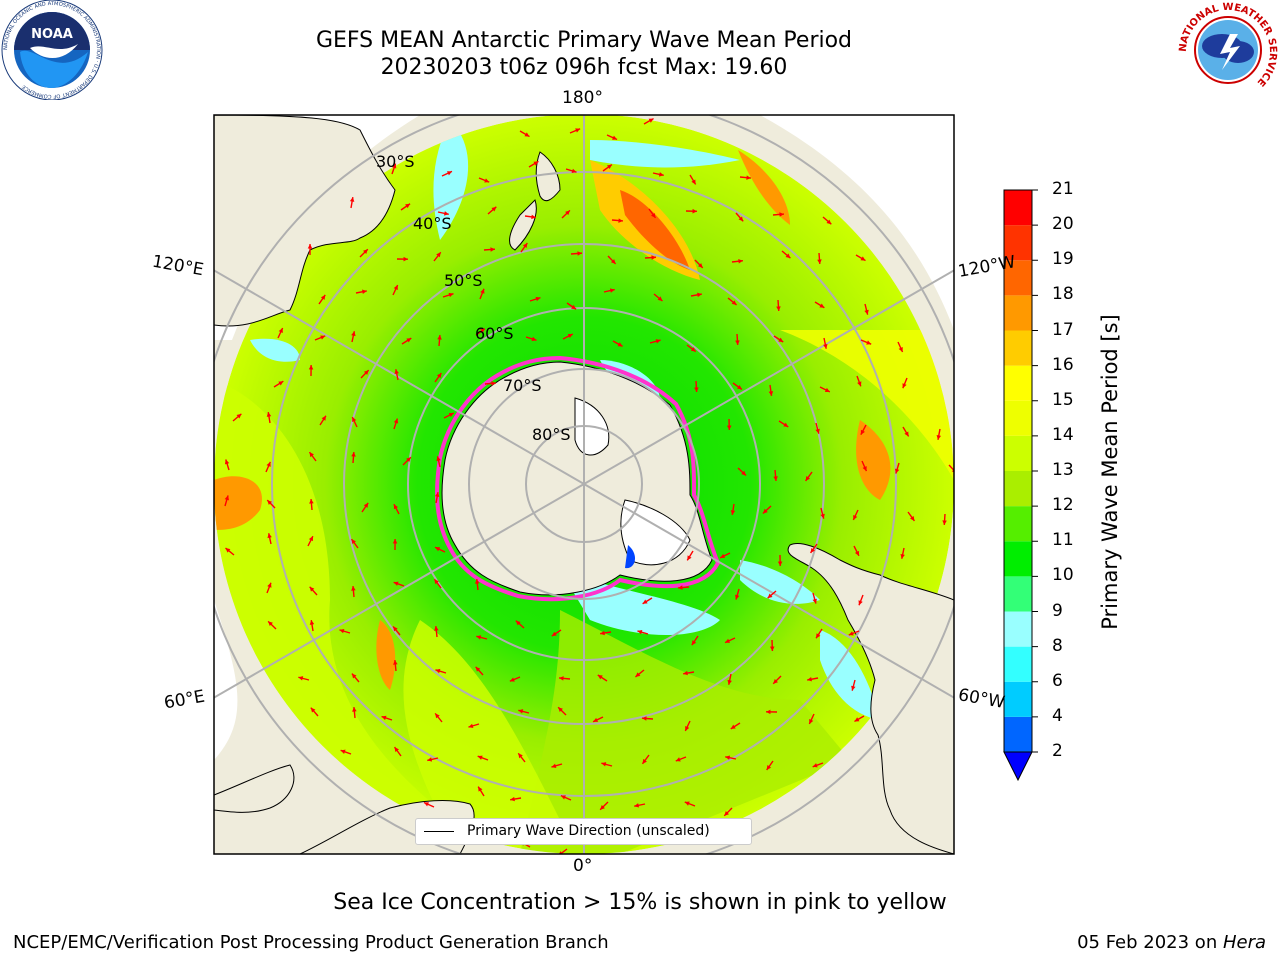  What do you see at coordinates (1057, 610) in the screenshot?
I see `colorbar-tick-label: 9` at bounding box center [1057, 610].